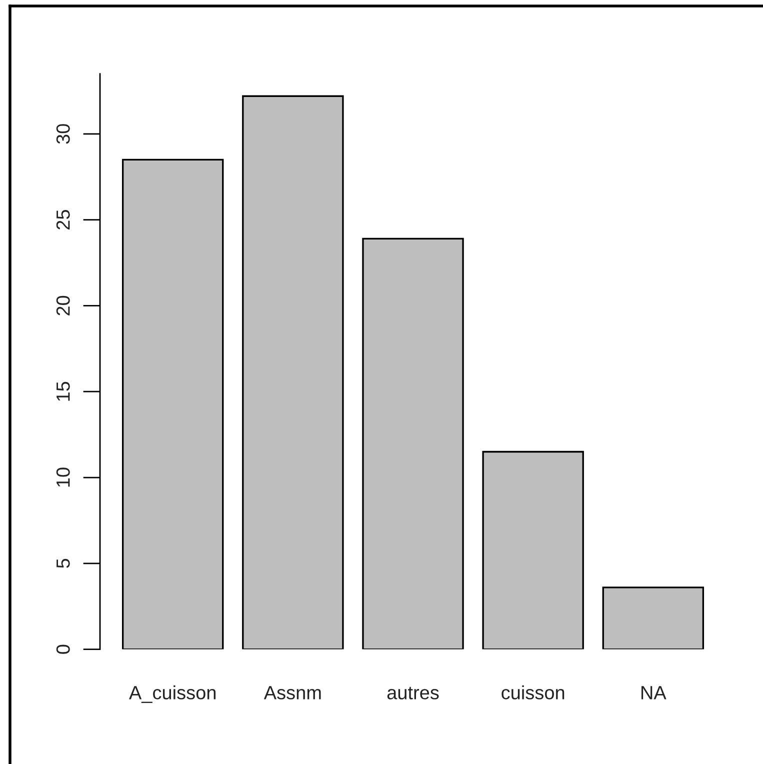 The height and width of the screenshot is (764, 763). Describe the element at coordinates (63, 649) in the screenshot. I see `y-tick-label: 0` at that location.